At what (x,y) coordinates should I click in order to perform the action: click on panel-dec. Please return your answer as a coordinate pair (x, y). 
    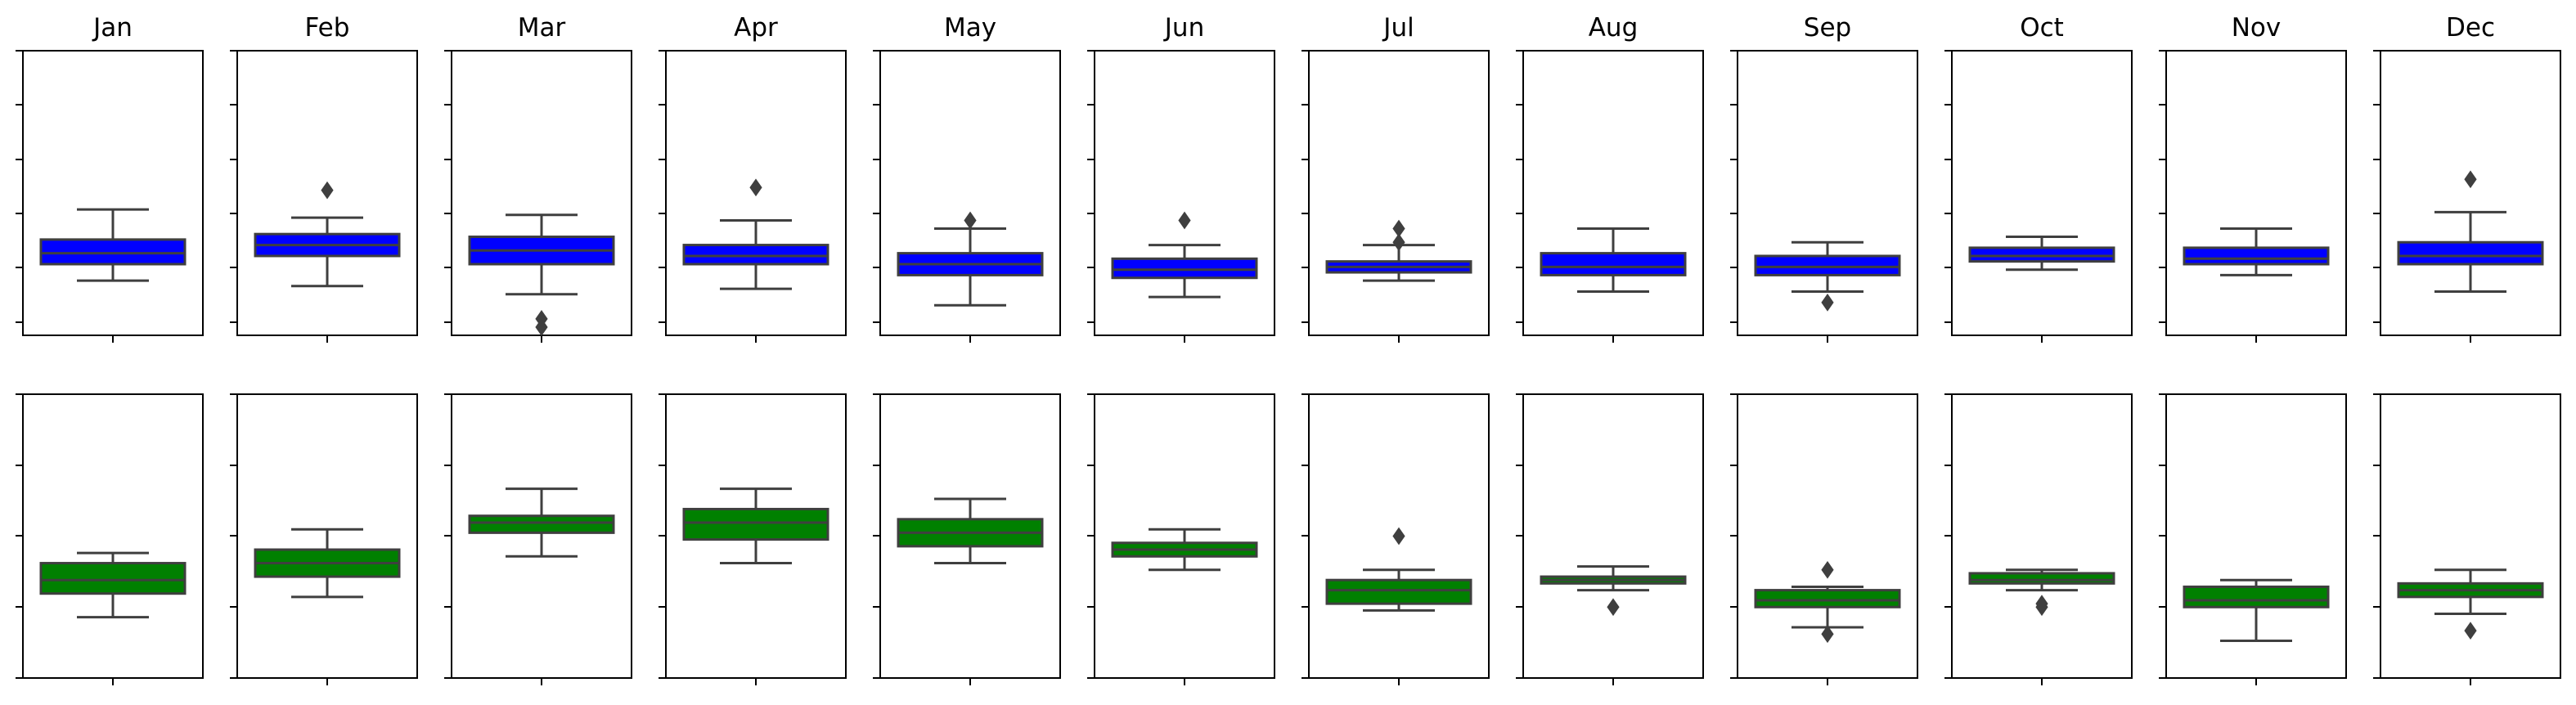
    Looking at the image, I should click on (2467, 539).